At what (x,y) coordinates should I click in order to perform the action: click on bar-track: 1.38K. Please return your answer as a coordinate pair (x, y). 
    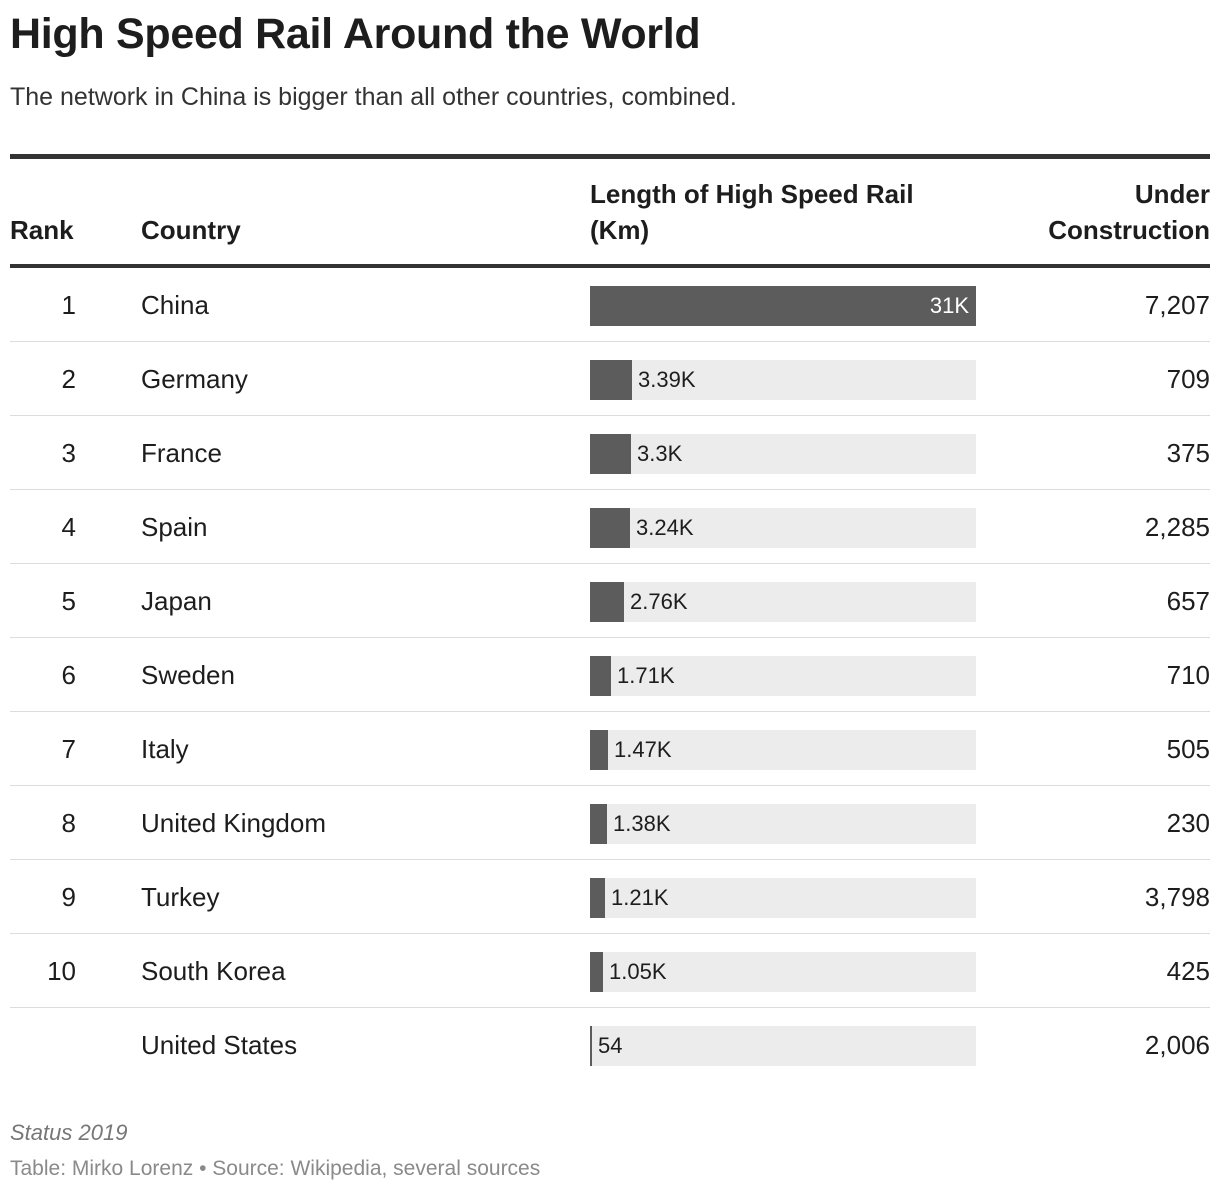
    Looking at the image, I should click on (783, 824).